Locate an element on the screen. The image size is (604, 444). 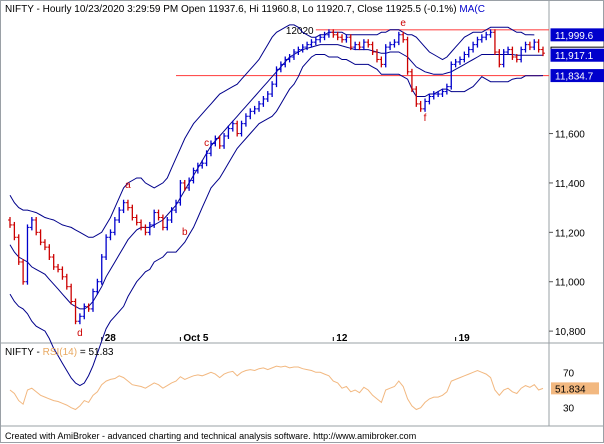
wave-annotation-a: a is located at coordinates (128, 185).